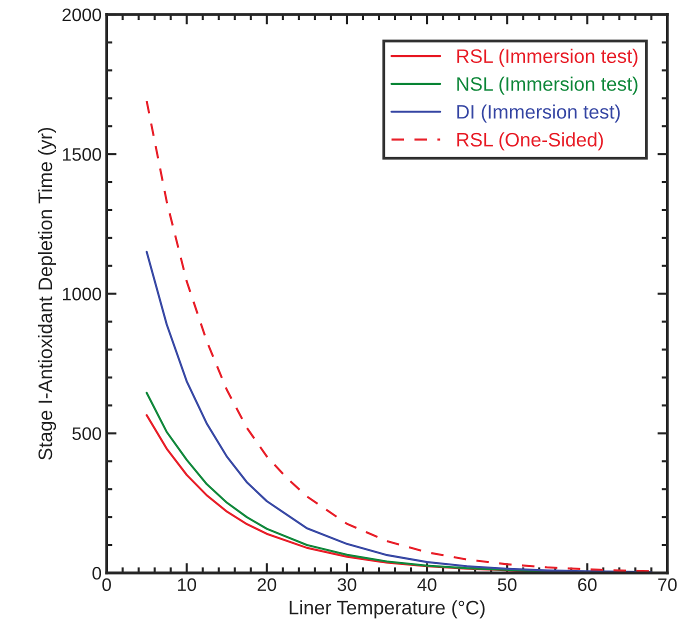 Image resolution: width=688 pixels, height=631 pixels. Describe the element at coordinates (106, 585) in the screenshot. I see `x-tick-label: 0` at that location.